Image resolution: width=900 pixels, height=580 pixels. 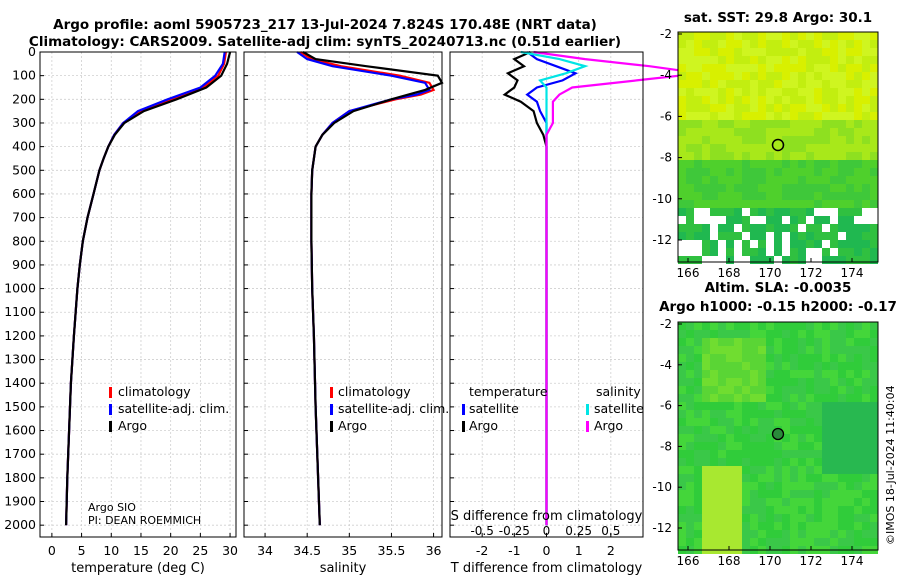 I want to click on legend-climatology-swatch, so click(x=110, y=392).